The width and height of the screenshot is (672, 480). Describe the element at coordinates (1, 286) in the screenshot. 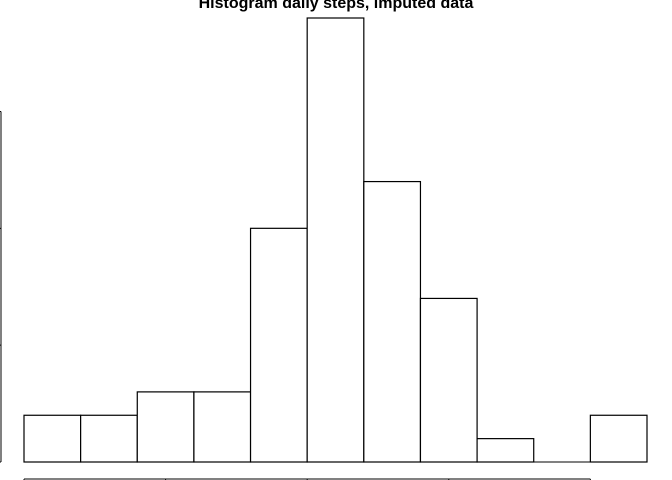

I see `y-axis` at that location.